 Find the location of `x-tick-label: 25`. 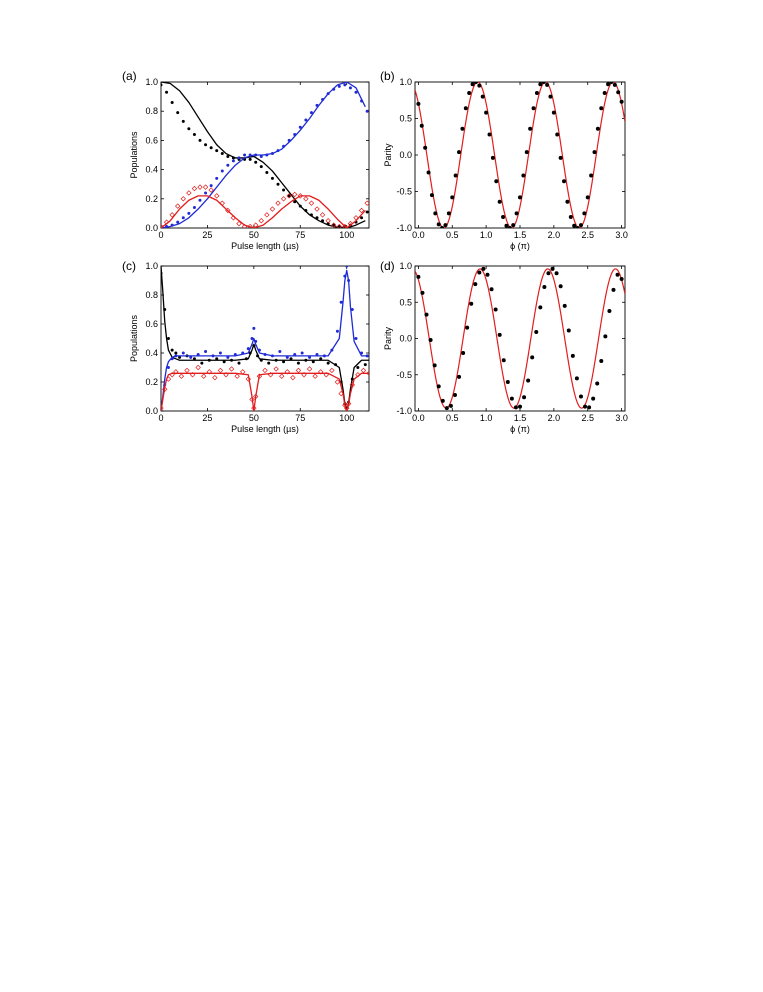

x-tick-label: 25 is located at coordinates (207, 235).